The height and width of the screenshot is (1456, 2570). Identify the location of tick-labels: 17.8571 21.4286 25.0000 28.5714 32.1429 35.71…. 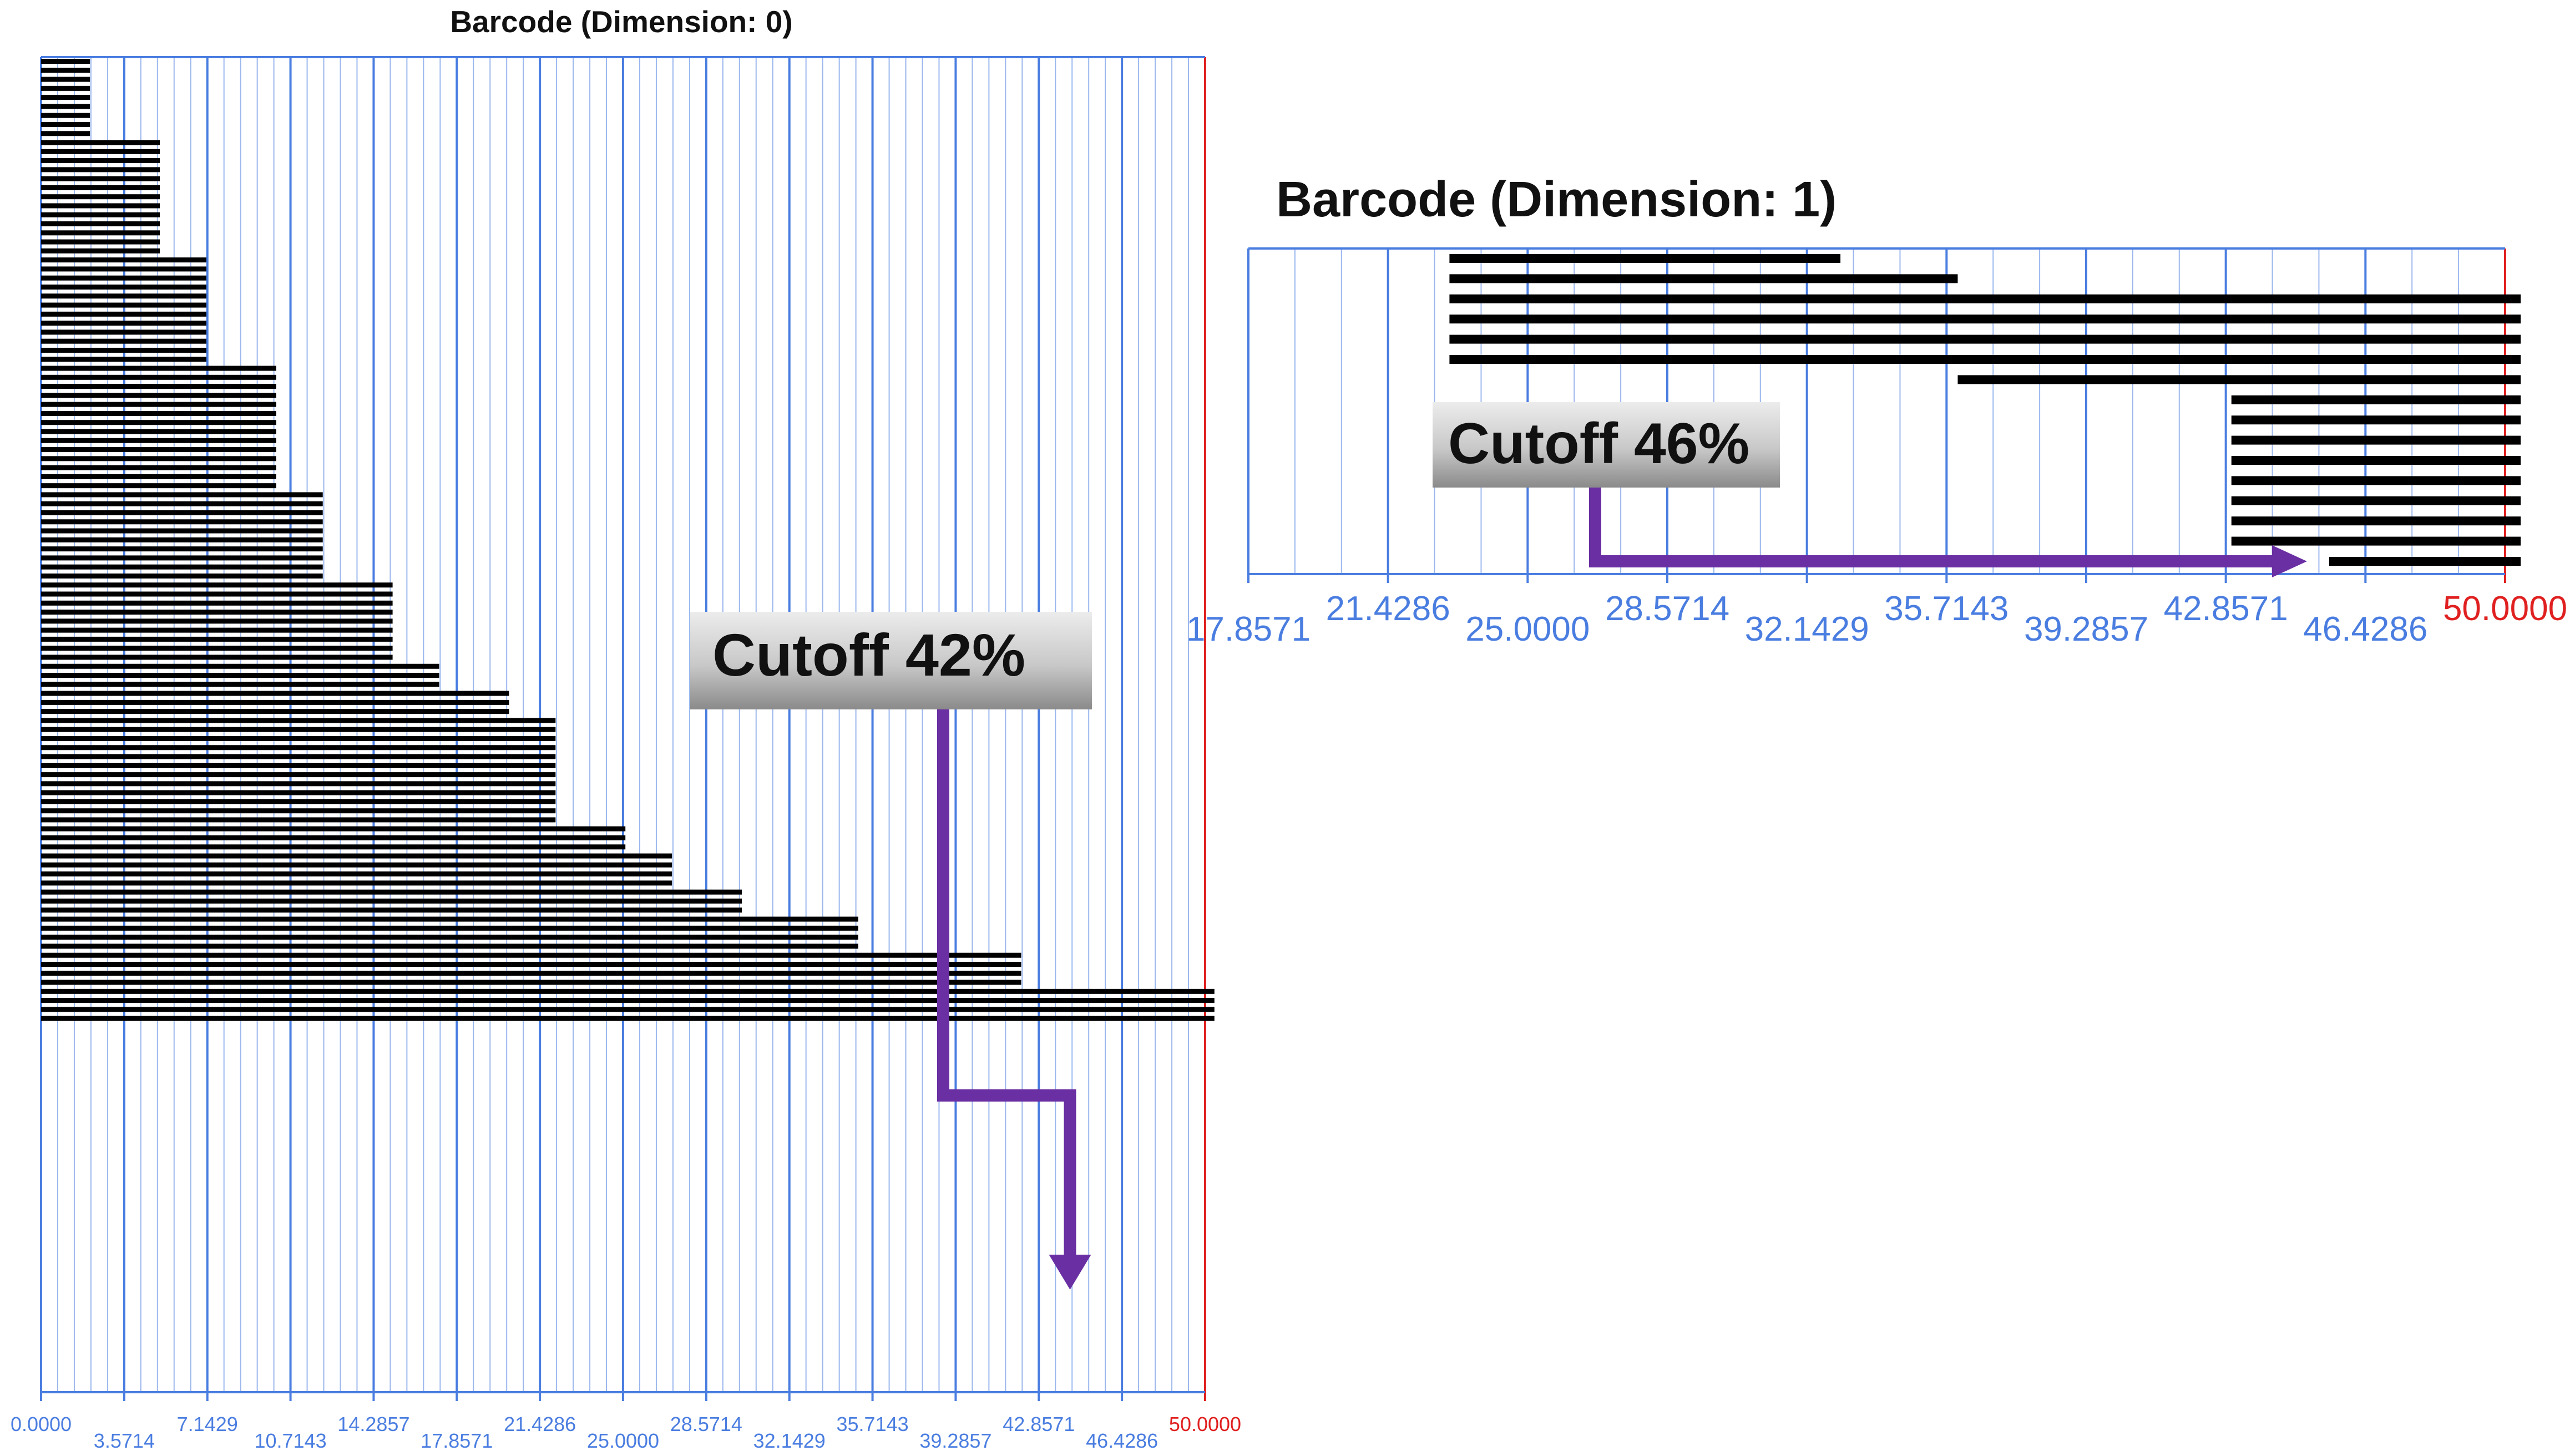
(1877, 619).